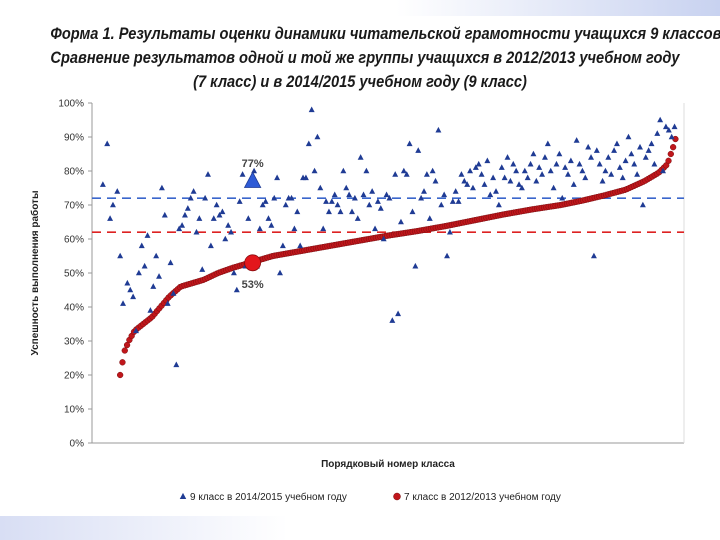  Describe the element at coordinates (74, 342) in the screenshot. I see `y-tick-label: 30%` at that location.